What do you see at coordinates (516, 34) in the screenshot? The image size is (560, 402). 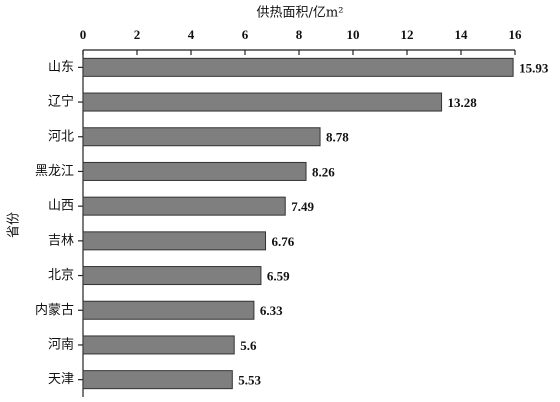 I see `x-tick-label: 16` at bounding box center [516, 34].